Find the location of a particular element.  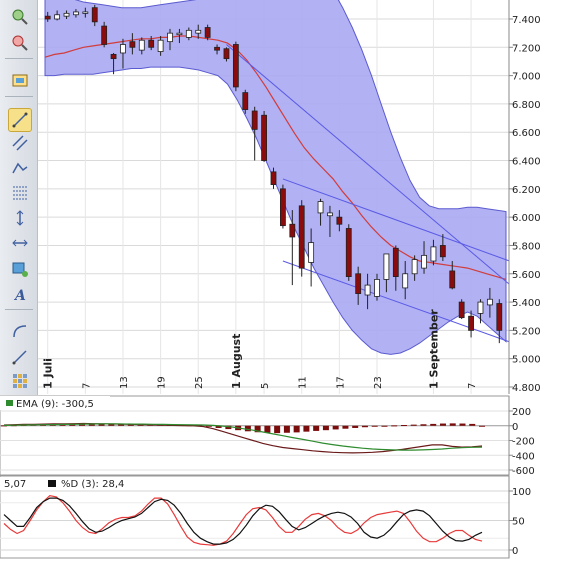

macd-tick-label: 0 is located at coordinates (515, 427).